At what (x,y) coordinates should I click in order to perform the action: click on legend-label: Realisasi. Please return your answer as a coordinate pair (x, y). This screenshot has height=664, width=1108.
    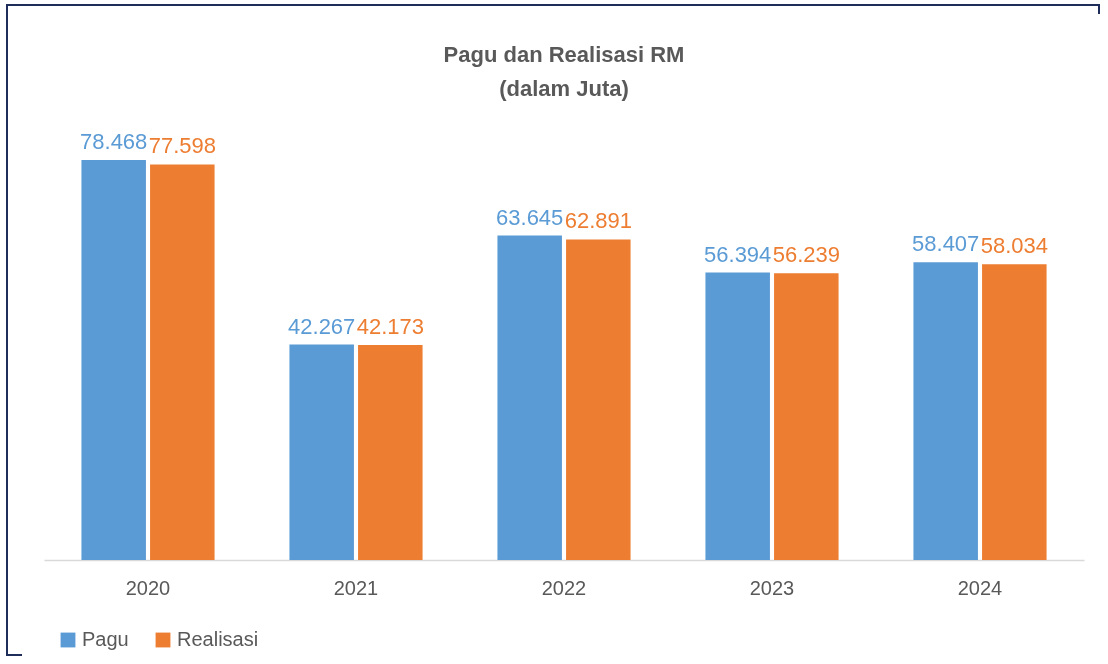
    Looking at the image, I should click on (218, 639).